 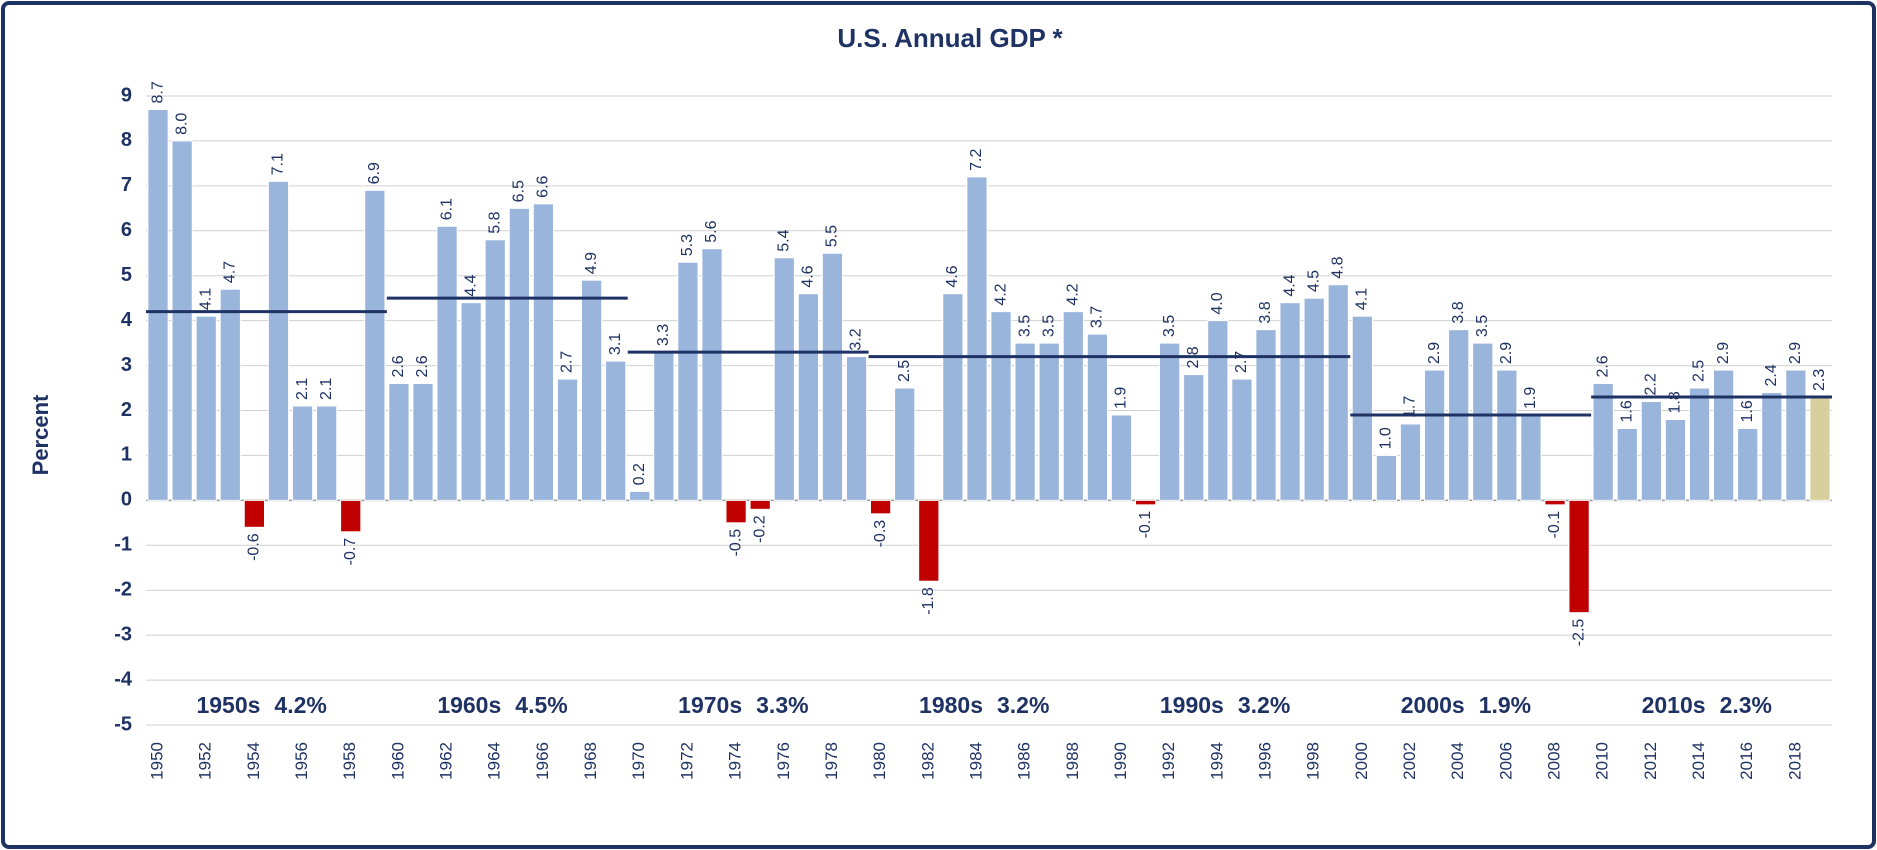 What do you see at coordinates (1819, 380) in the screenshot?
I see `value-label: 2.3` at bounding box center [1819, 380].